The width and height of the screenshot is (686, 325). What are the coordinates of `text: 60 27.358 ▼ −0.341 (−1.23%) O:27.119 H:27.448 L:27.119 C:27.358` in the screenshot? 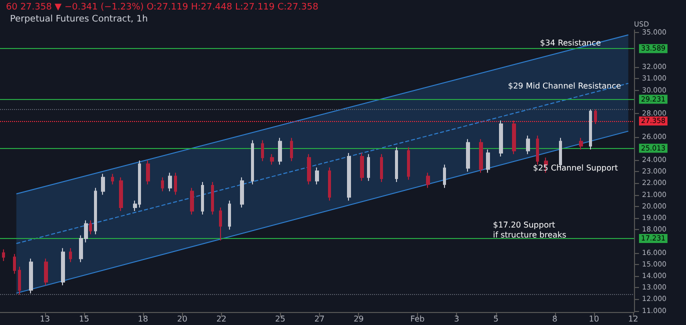 It's located at (162, 7).